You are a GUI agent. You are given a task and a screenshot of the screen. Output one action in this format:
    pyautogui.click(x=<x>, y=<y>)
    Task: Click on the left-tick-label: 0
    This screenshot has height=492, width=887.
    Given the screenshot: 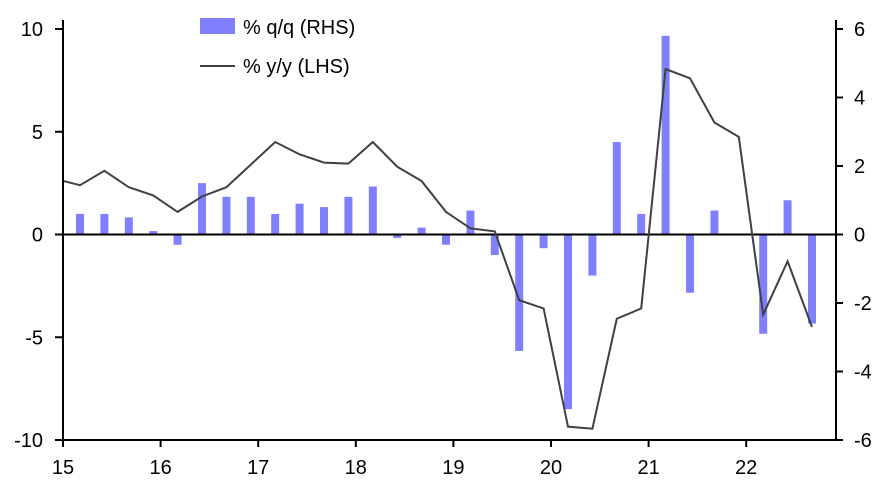 What is the action you would take?
    pyautogui.click(x=37, y=236)
    